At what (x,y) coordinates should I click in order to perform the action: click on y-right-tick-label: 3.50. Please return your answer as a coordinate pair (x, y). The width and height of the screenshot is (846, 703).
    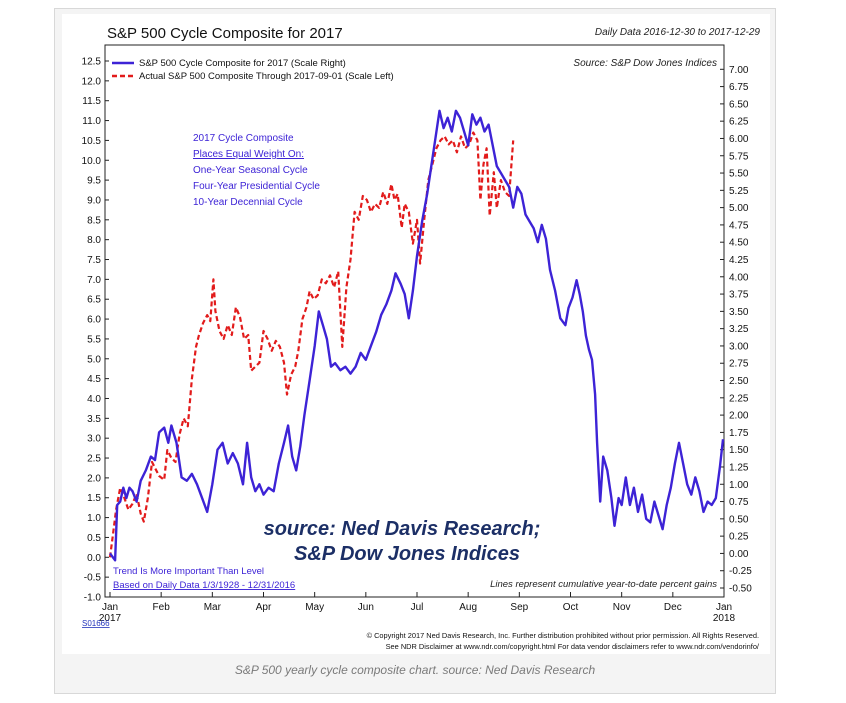
    Looking at the image, I should click on (739, 312).